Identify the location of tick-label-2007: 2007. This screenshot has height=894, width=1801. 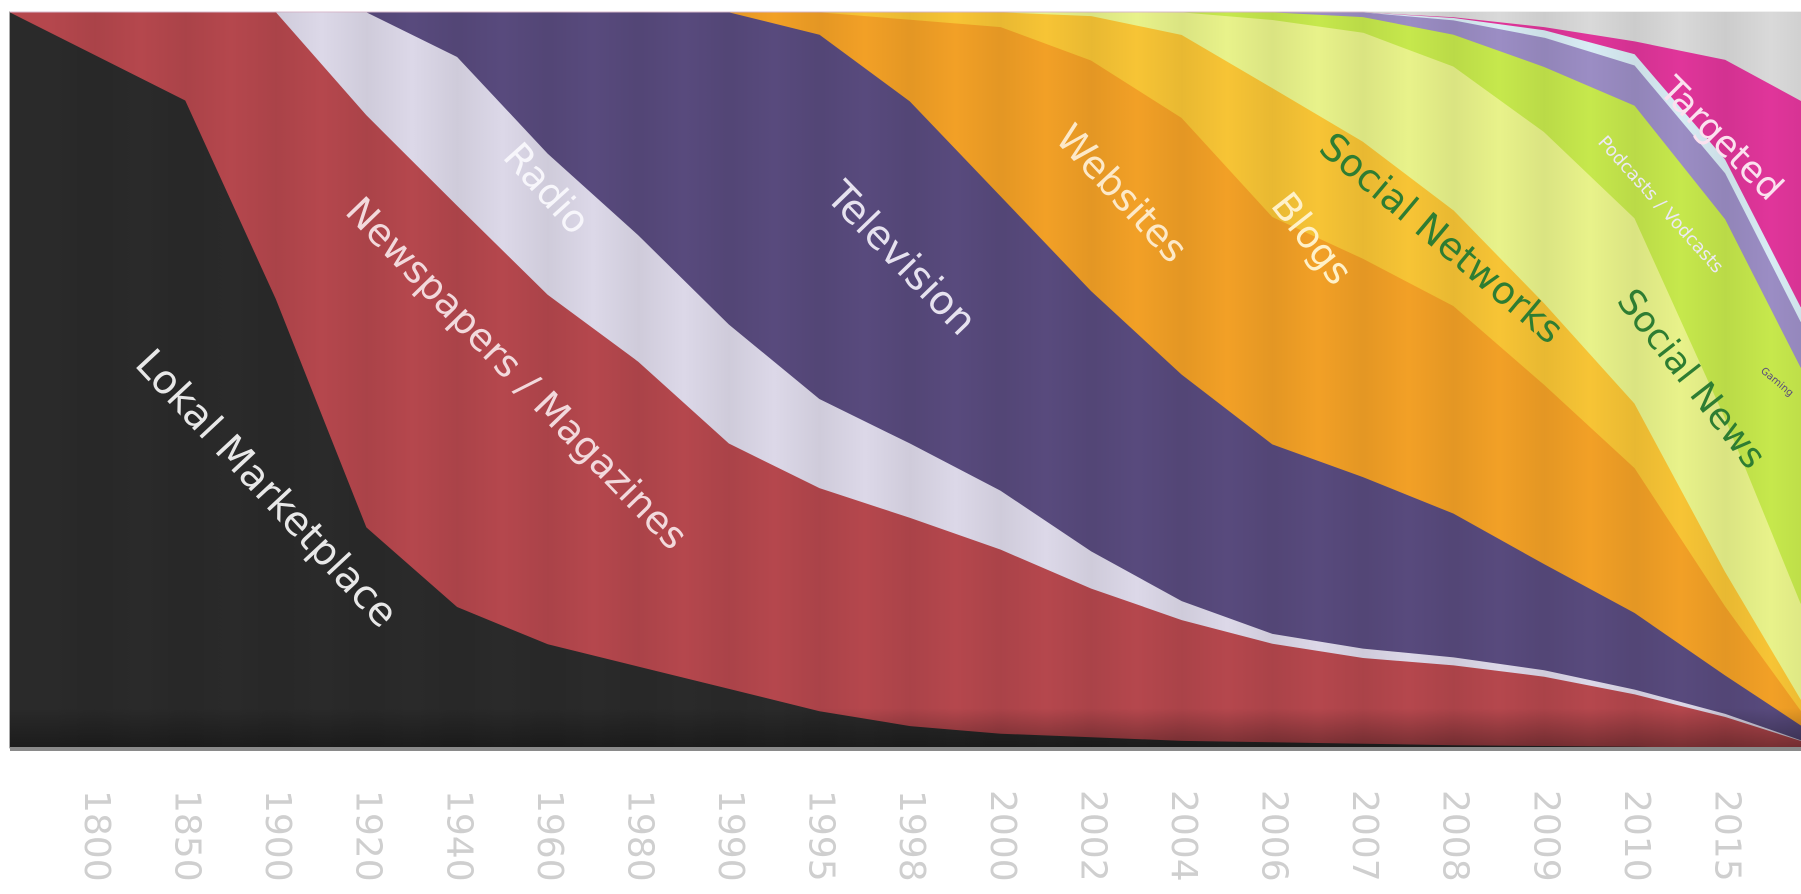
(1364, 836).